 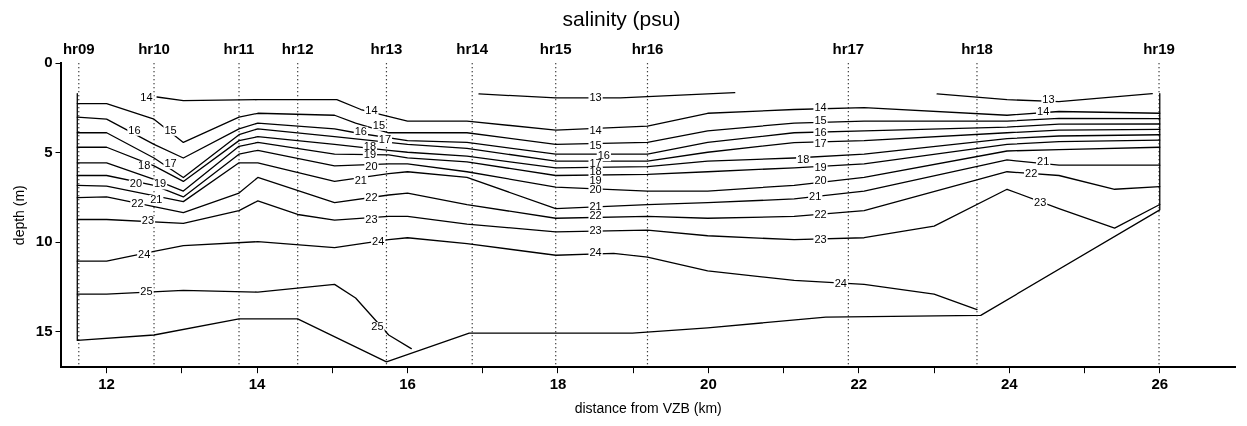 I want to click on x-tick-label: 16, so click(x=407, y=384).